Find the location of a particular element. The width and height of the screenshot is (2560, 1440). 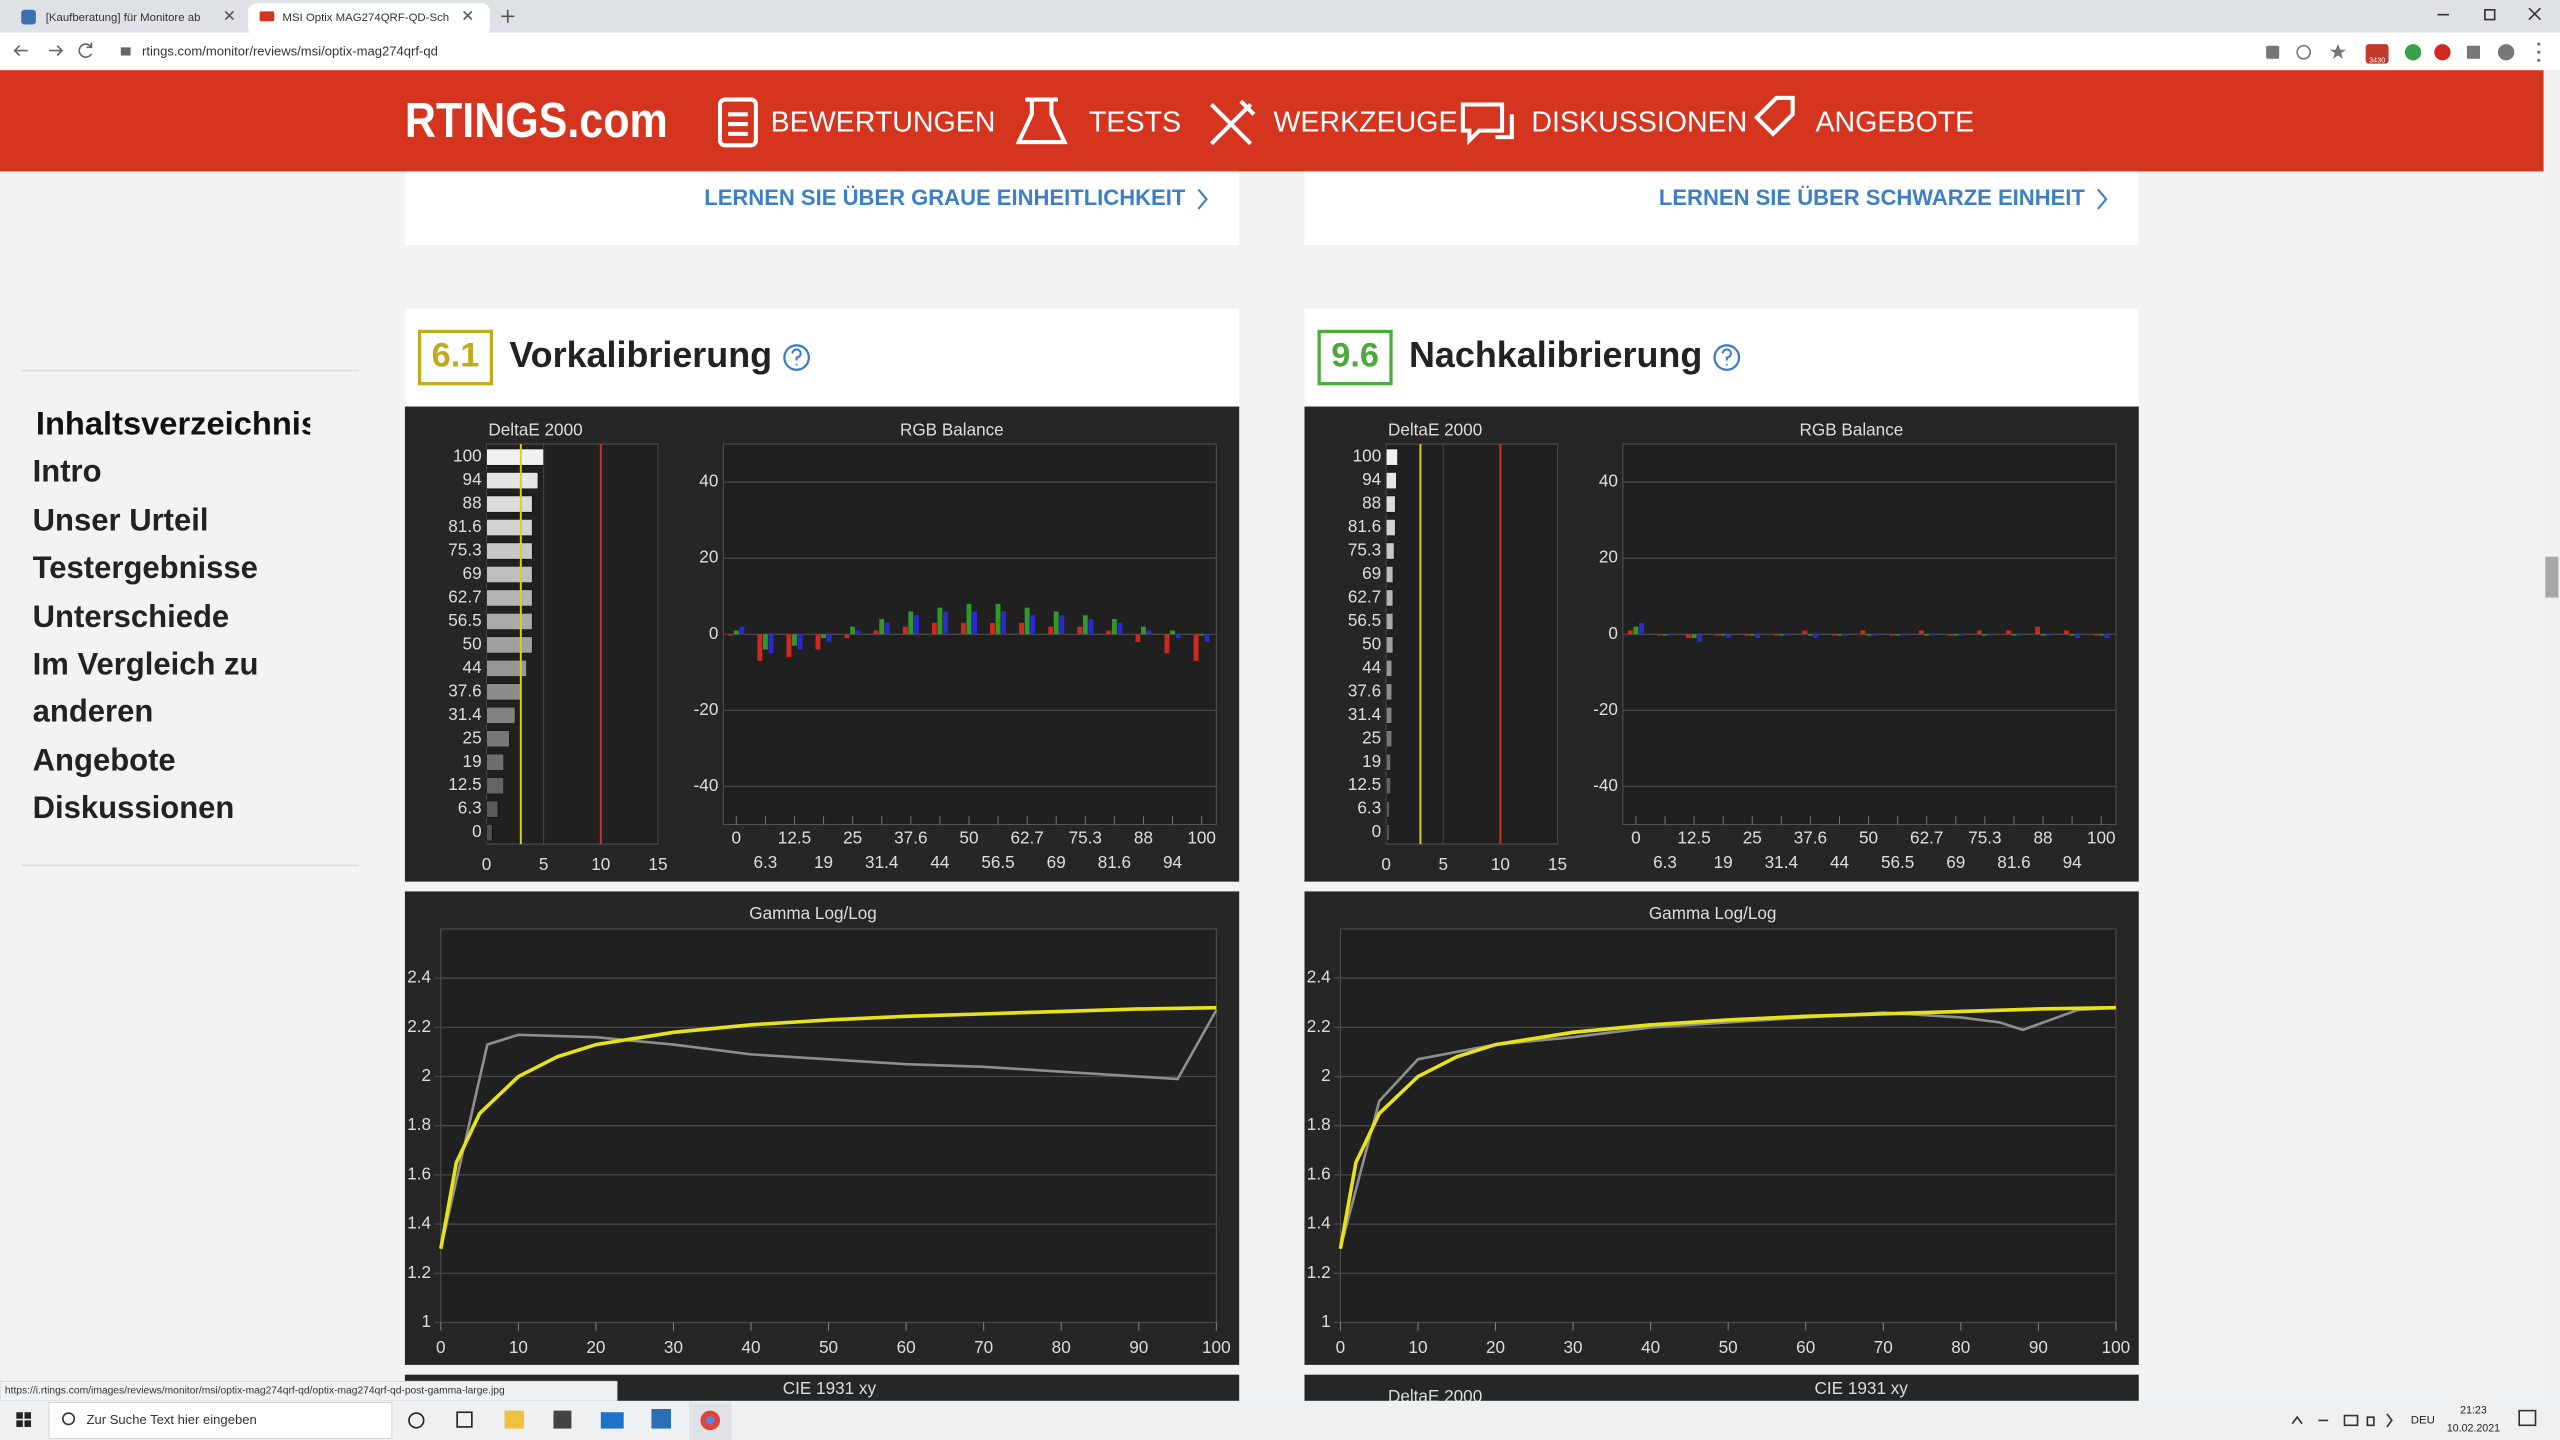

y-tick-label: 88 is located at coordinates (472, 503).